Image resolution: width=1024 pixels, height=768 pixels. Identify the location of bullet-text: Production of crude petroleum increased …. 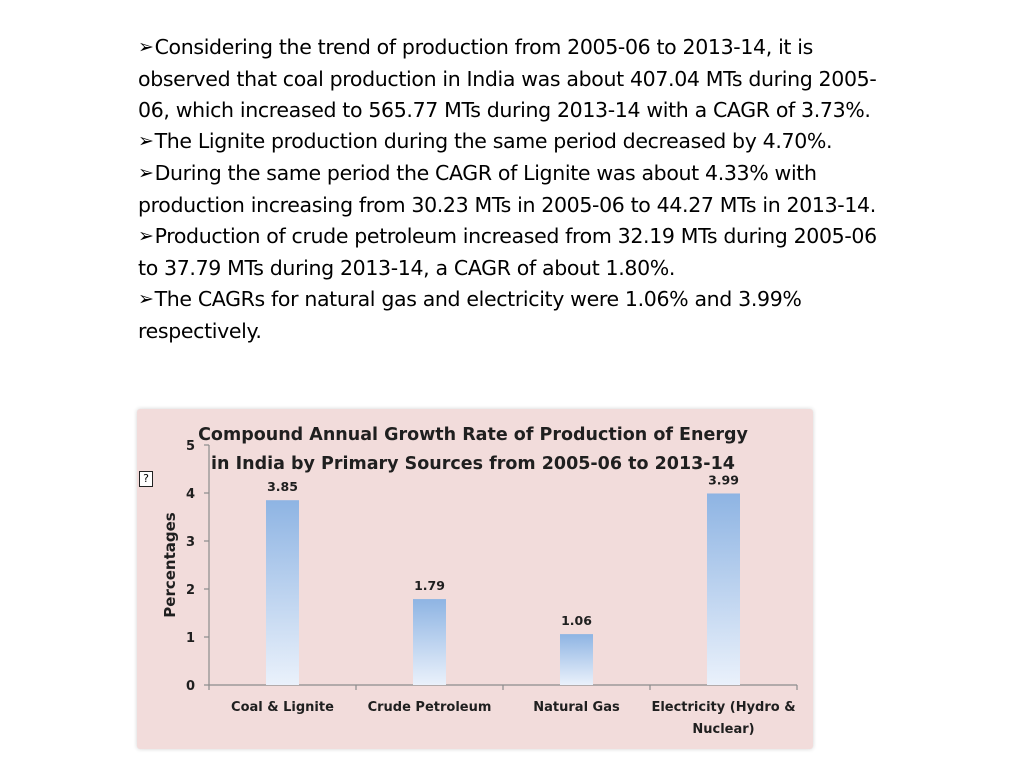
(507, 252).